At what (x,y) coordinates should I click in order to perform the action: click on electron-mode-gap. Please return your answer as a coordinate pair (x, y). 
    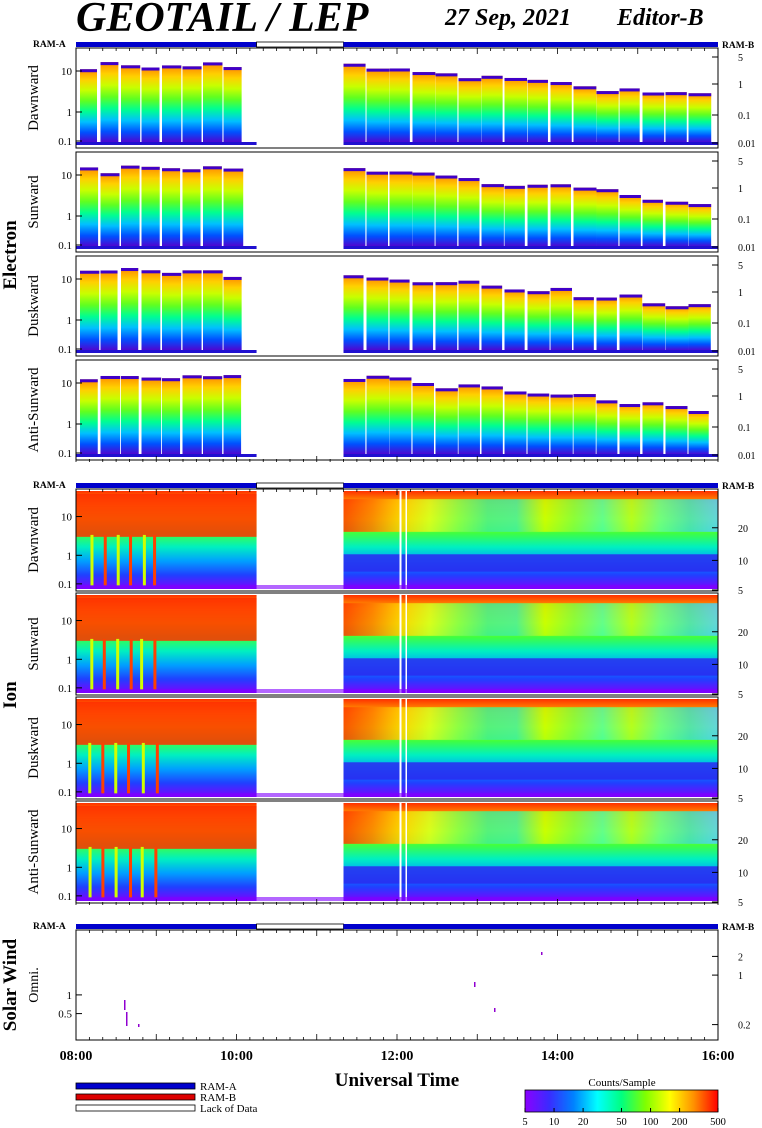
    Looking at the image, I should click on (300, 44).